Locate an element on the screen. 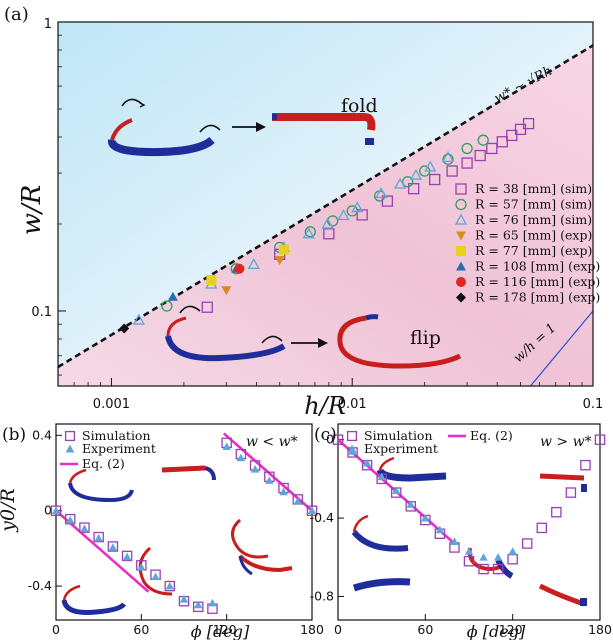 The width and height of the screenshot is (613, 640). panel-c-x-tick-label: 0 is located at coordinates (338, 629).